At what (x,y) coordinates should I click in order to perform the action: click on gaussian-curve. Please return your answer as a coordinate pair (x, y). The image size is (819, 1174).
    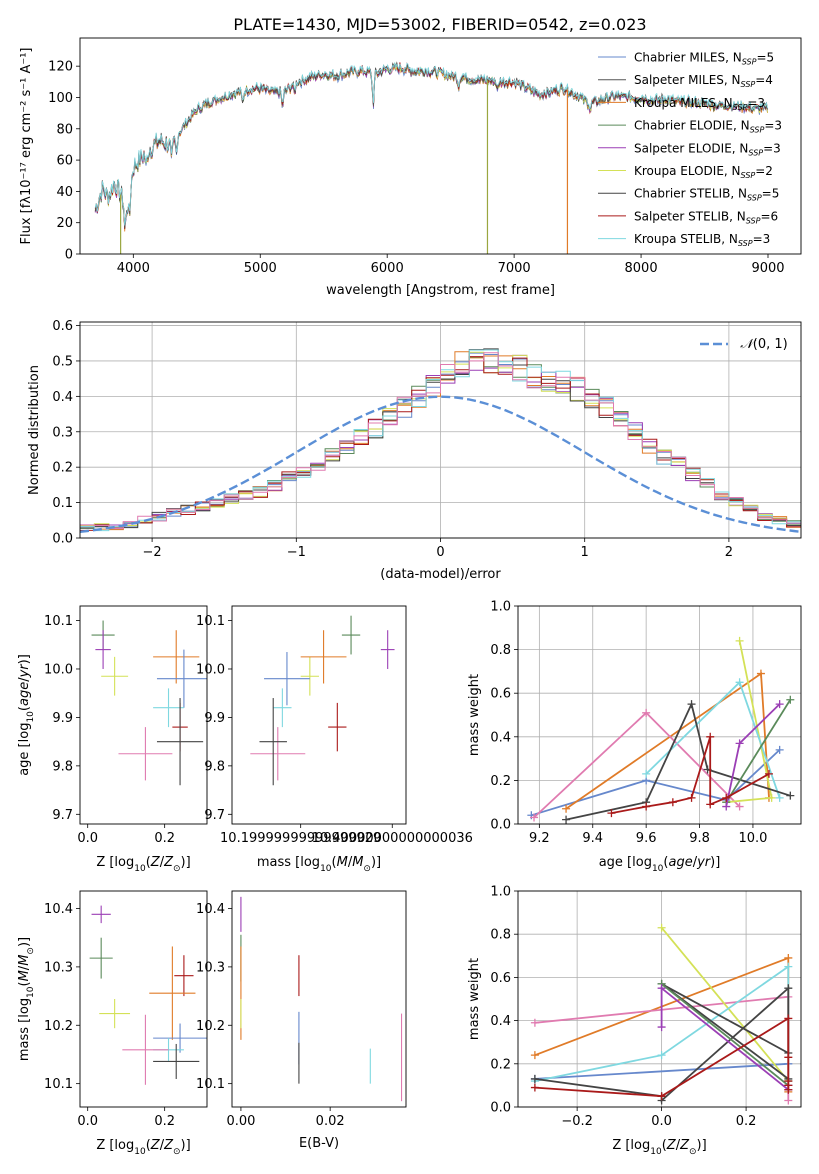
    Looking at the image, I should click on (440, 464).